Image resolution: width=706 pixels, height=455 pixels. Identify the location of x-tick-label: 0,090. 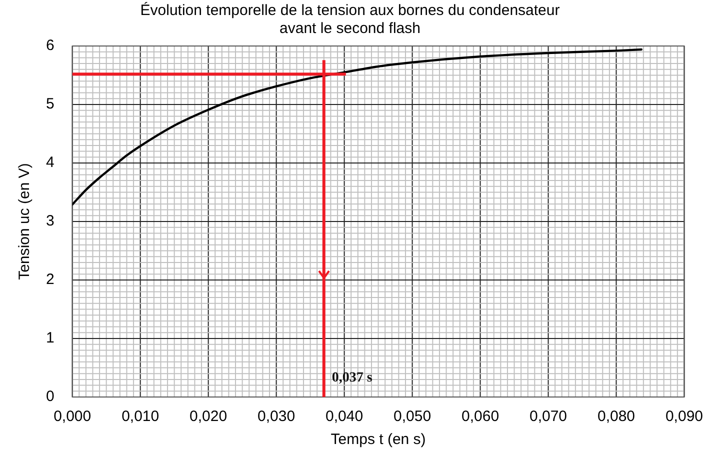
(684, 417).